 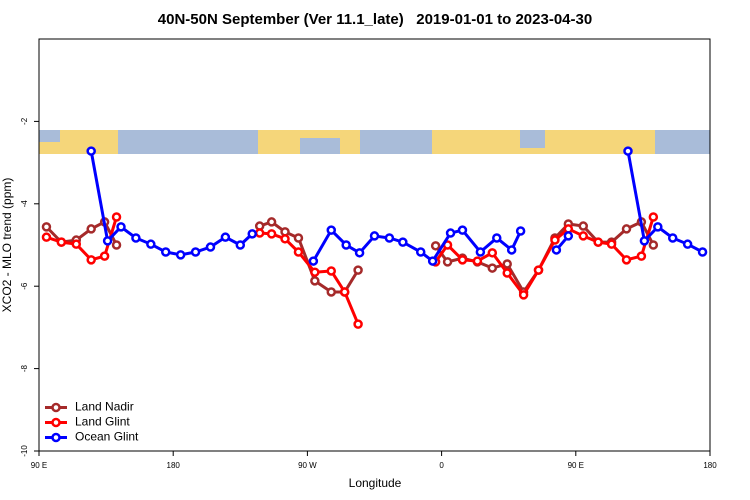 What do you see at coordinates (307, 465) in the screenshot?
I see `x-tick-label: 90 W` at bounding box center [307, 465].